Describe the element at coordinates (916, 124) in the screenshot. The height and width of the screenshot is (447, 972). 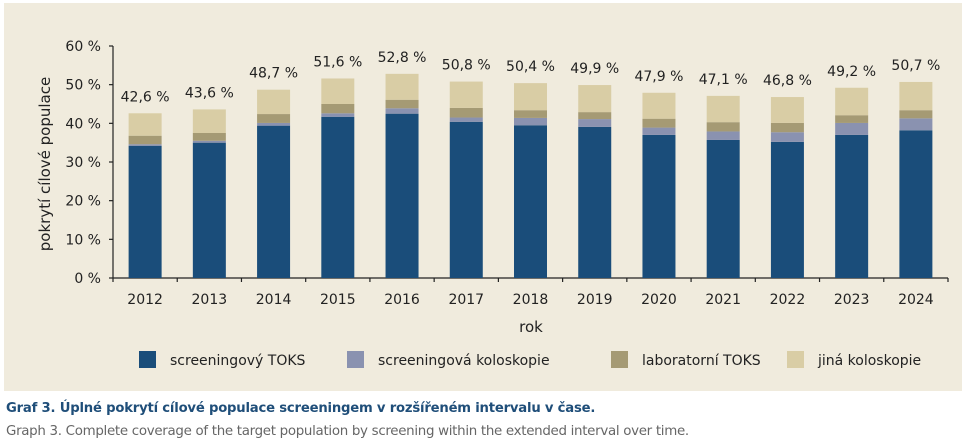
I see `bar-segment-screeningová-koloskopie-2024` at that location.